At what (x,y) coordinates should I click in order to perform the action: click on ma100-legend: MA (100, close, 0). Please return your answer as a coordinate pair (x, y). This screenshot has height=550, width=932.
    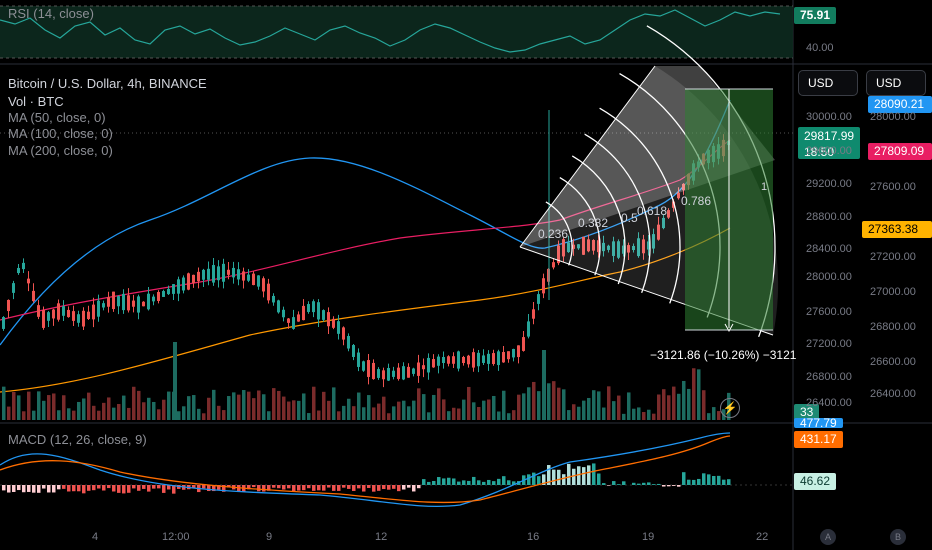
    Looking at the image, I should click on (60, 133).